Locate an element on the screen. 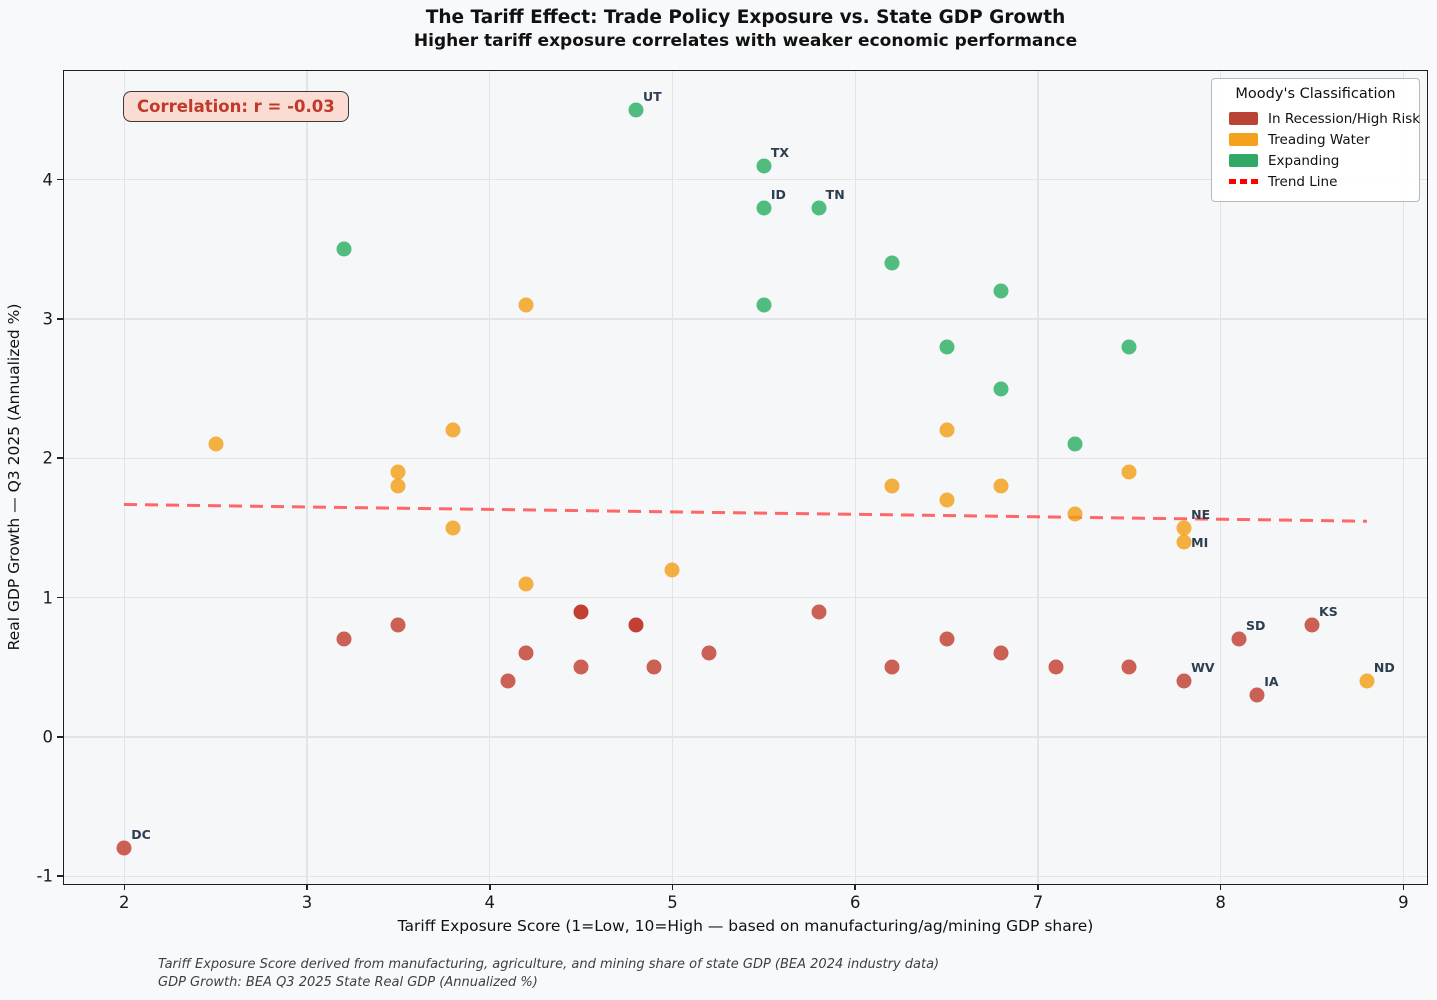 The image size is (1437, 1000). legend-entry-label: Trend Line is located at coordinates (1303, 181).